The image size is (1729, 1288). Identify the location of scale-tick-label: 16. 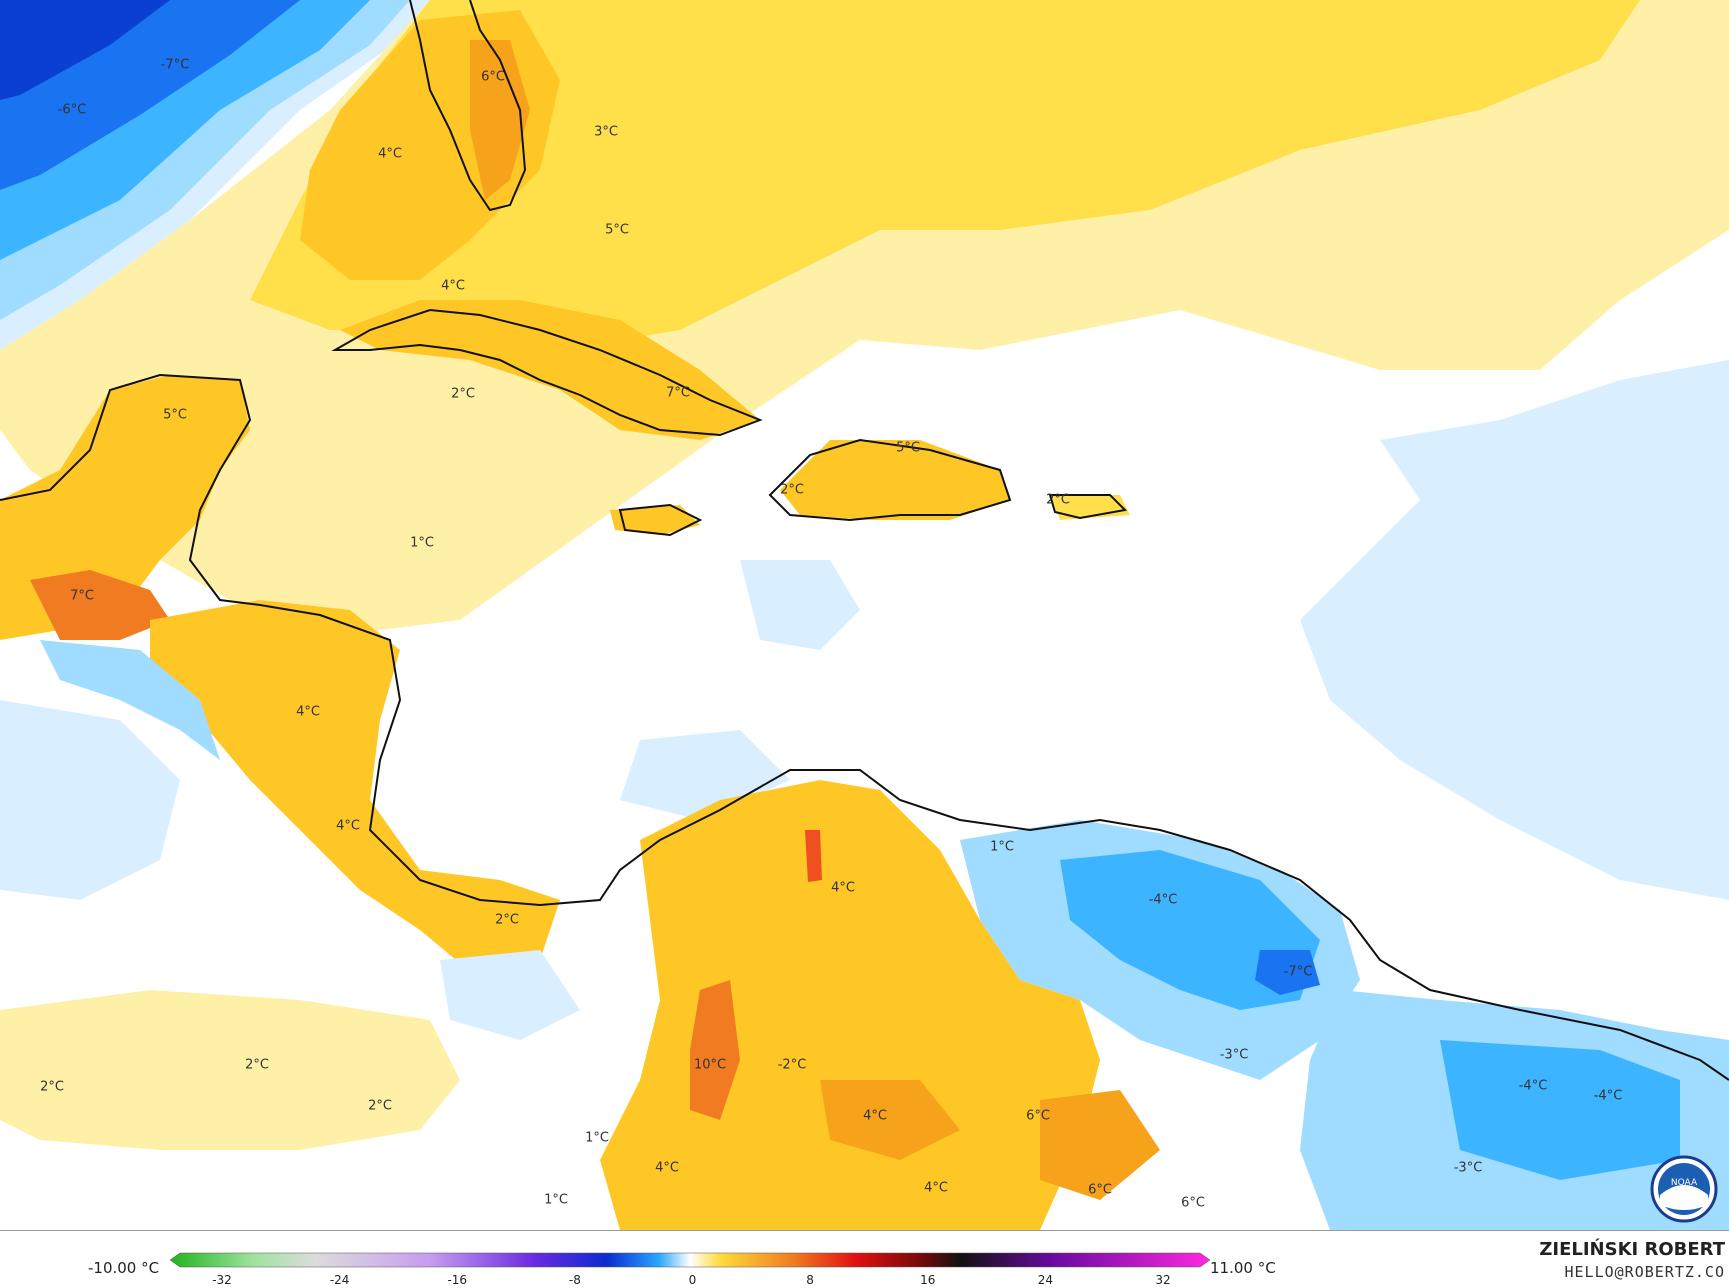
(928, 1280).